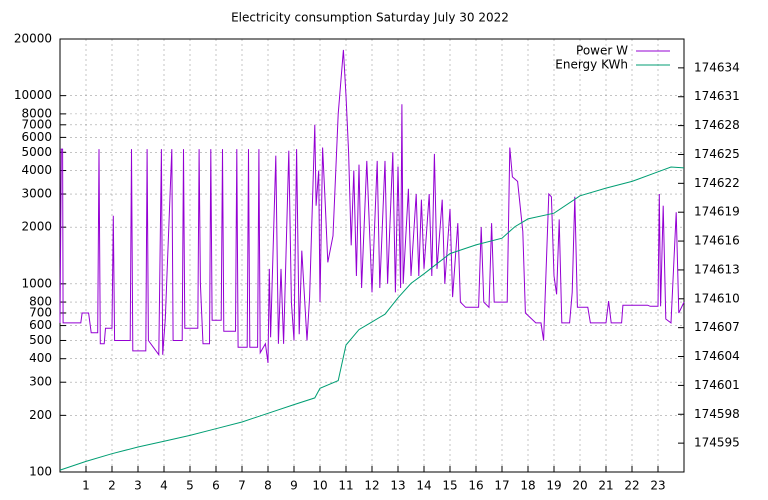  Describe the element at coordinates (40, 472) in the screenshot. I see `y-tick-label: 100` at that location.